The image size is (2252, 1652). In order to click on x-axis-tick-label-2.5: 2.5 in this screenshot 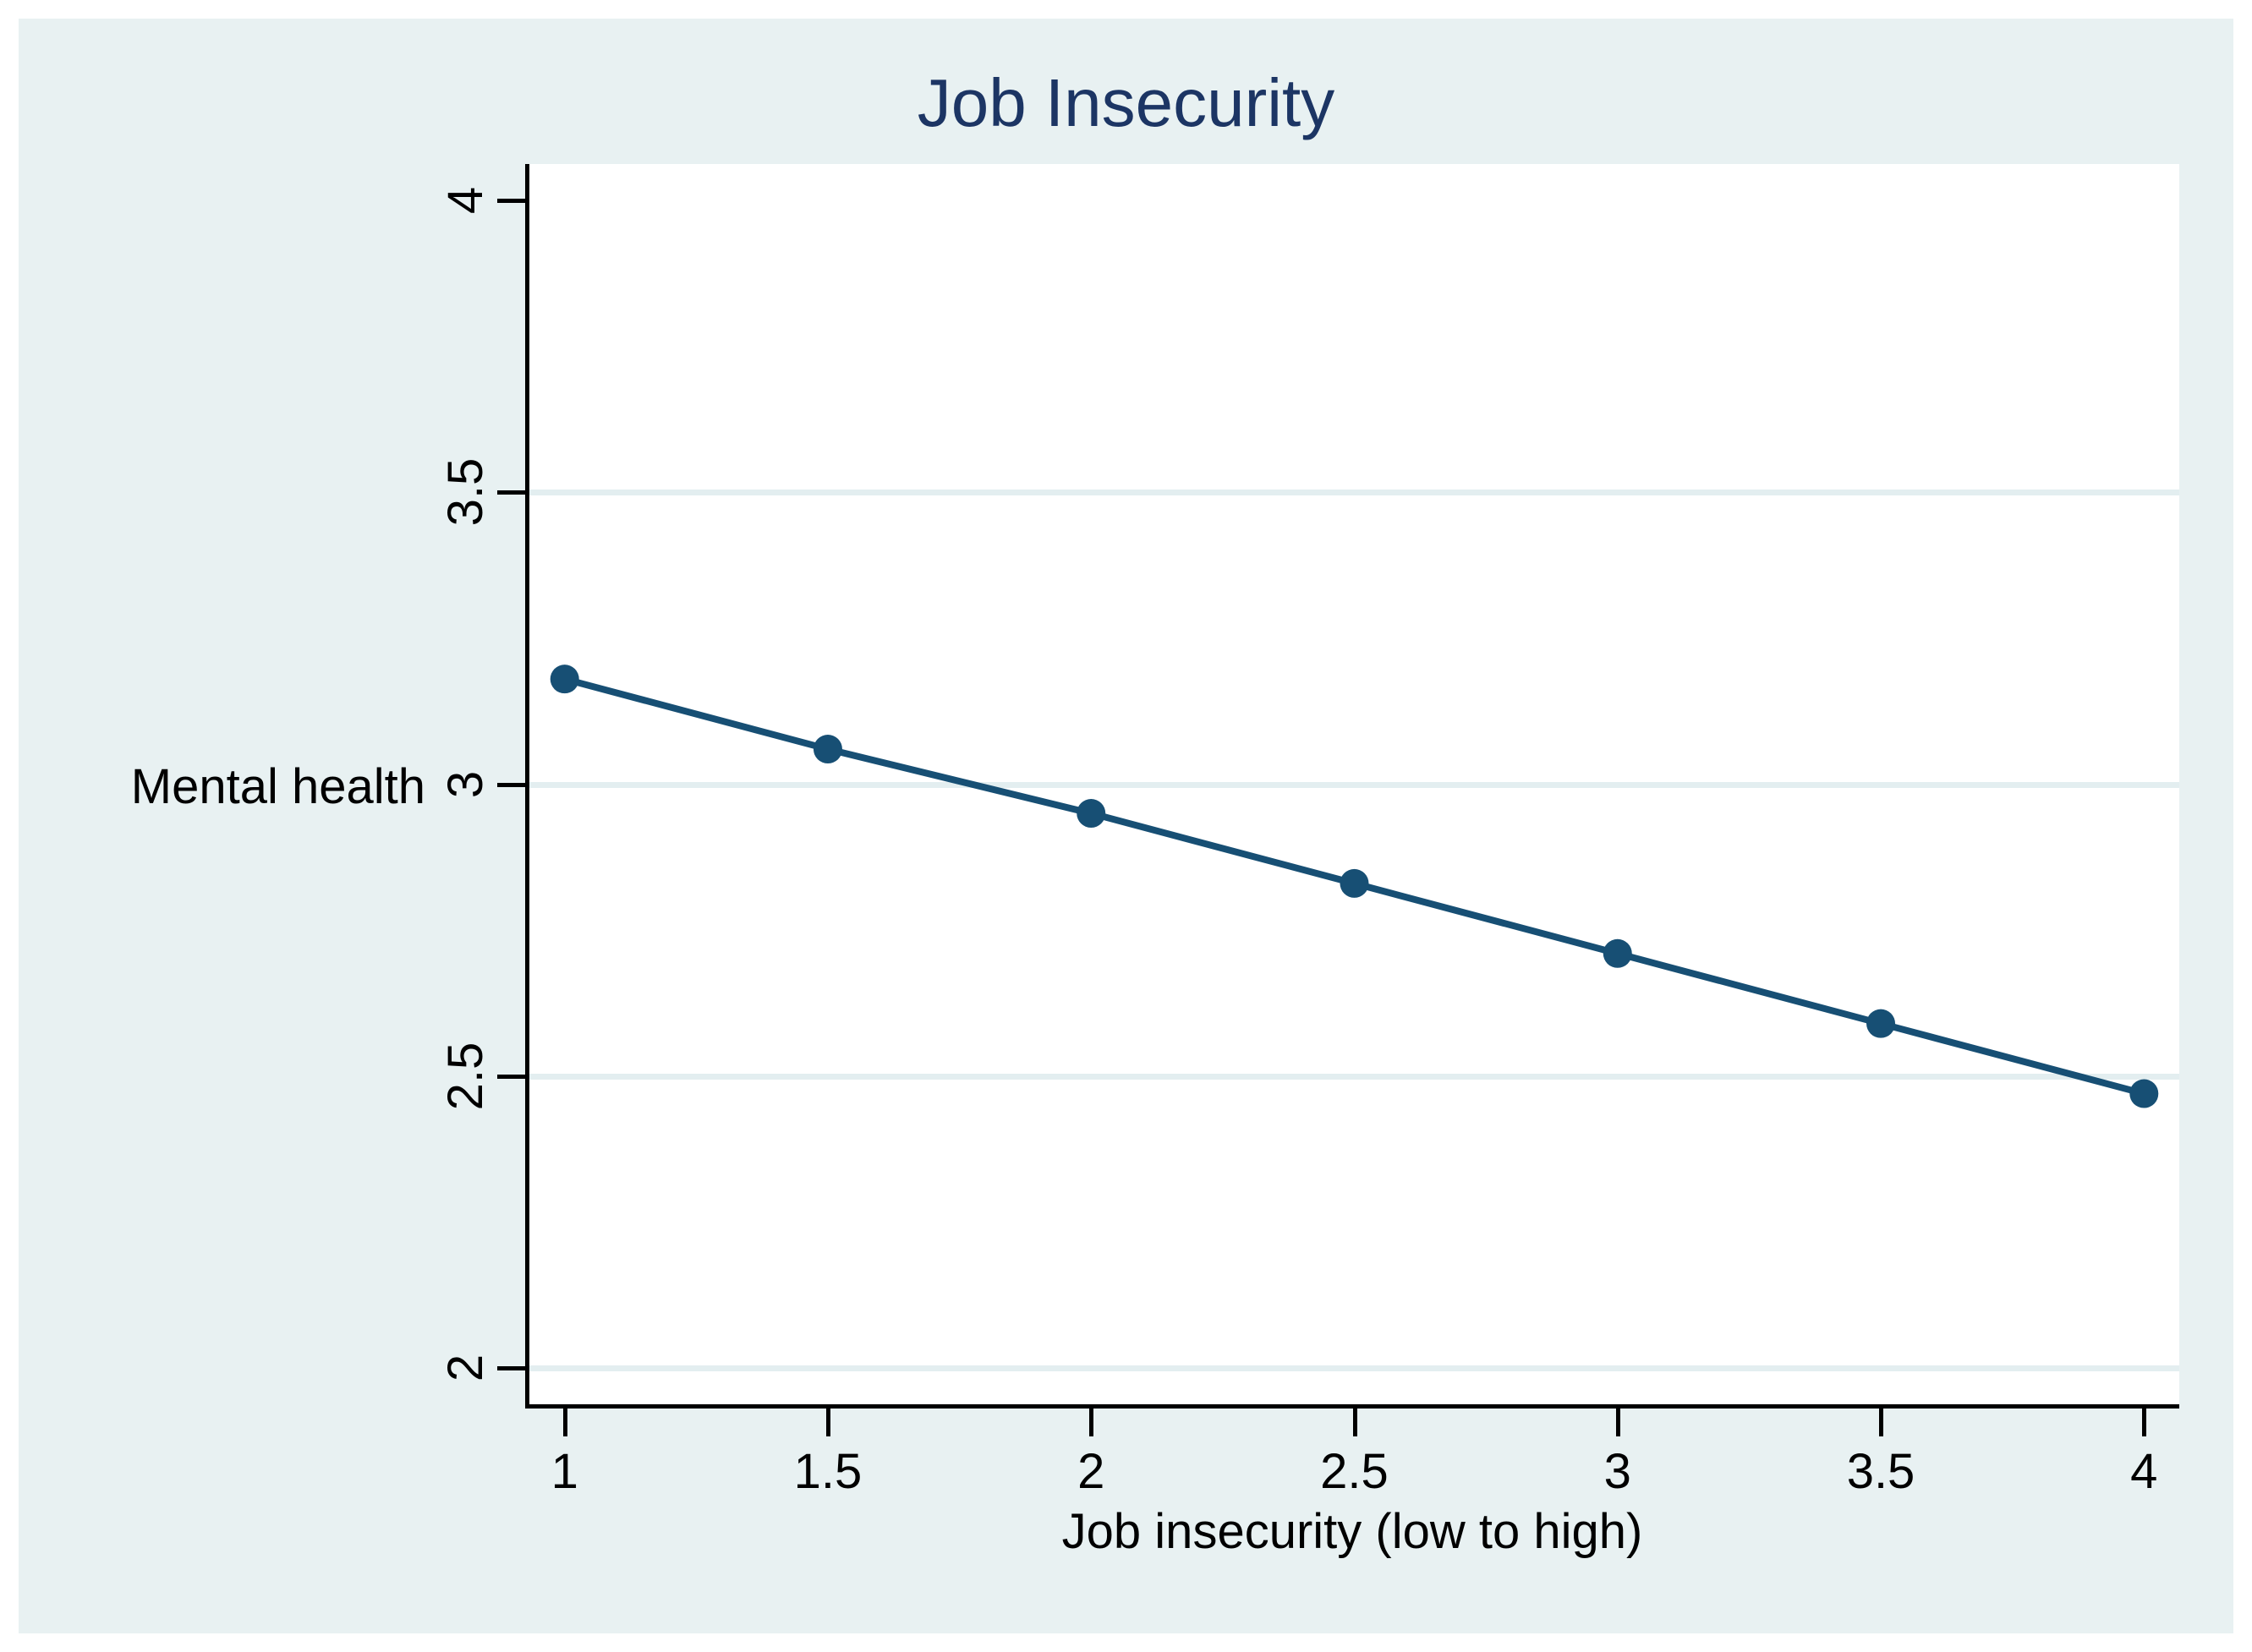, I will do `click(1354, 1471)`.